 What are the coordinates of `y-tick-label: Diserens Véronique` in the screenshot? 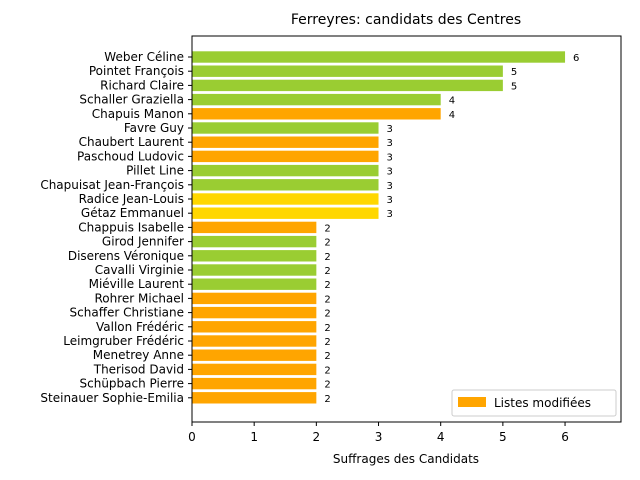 It's located at (126, 256).